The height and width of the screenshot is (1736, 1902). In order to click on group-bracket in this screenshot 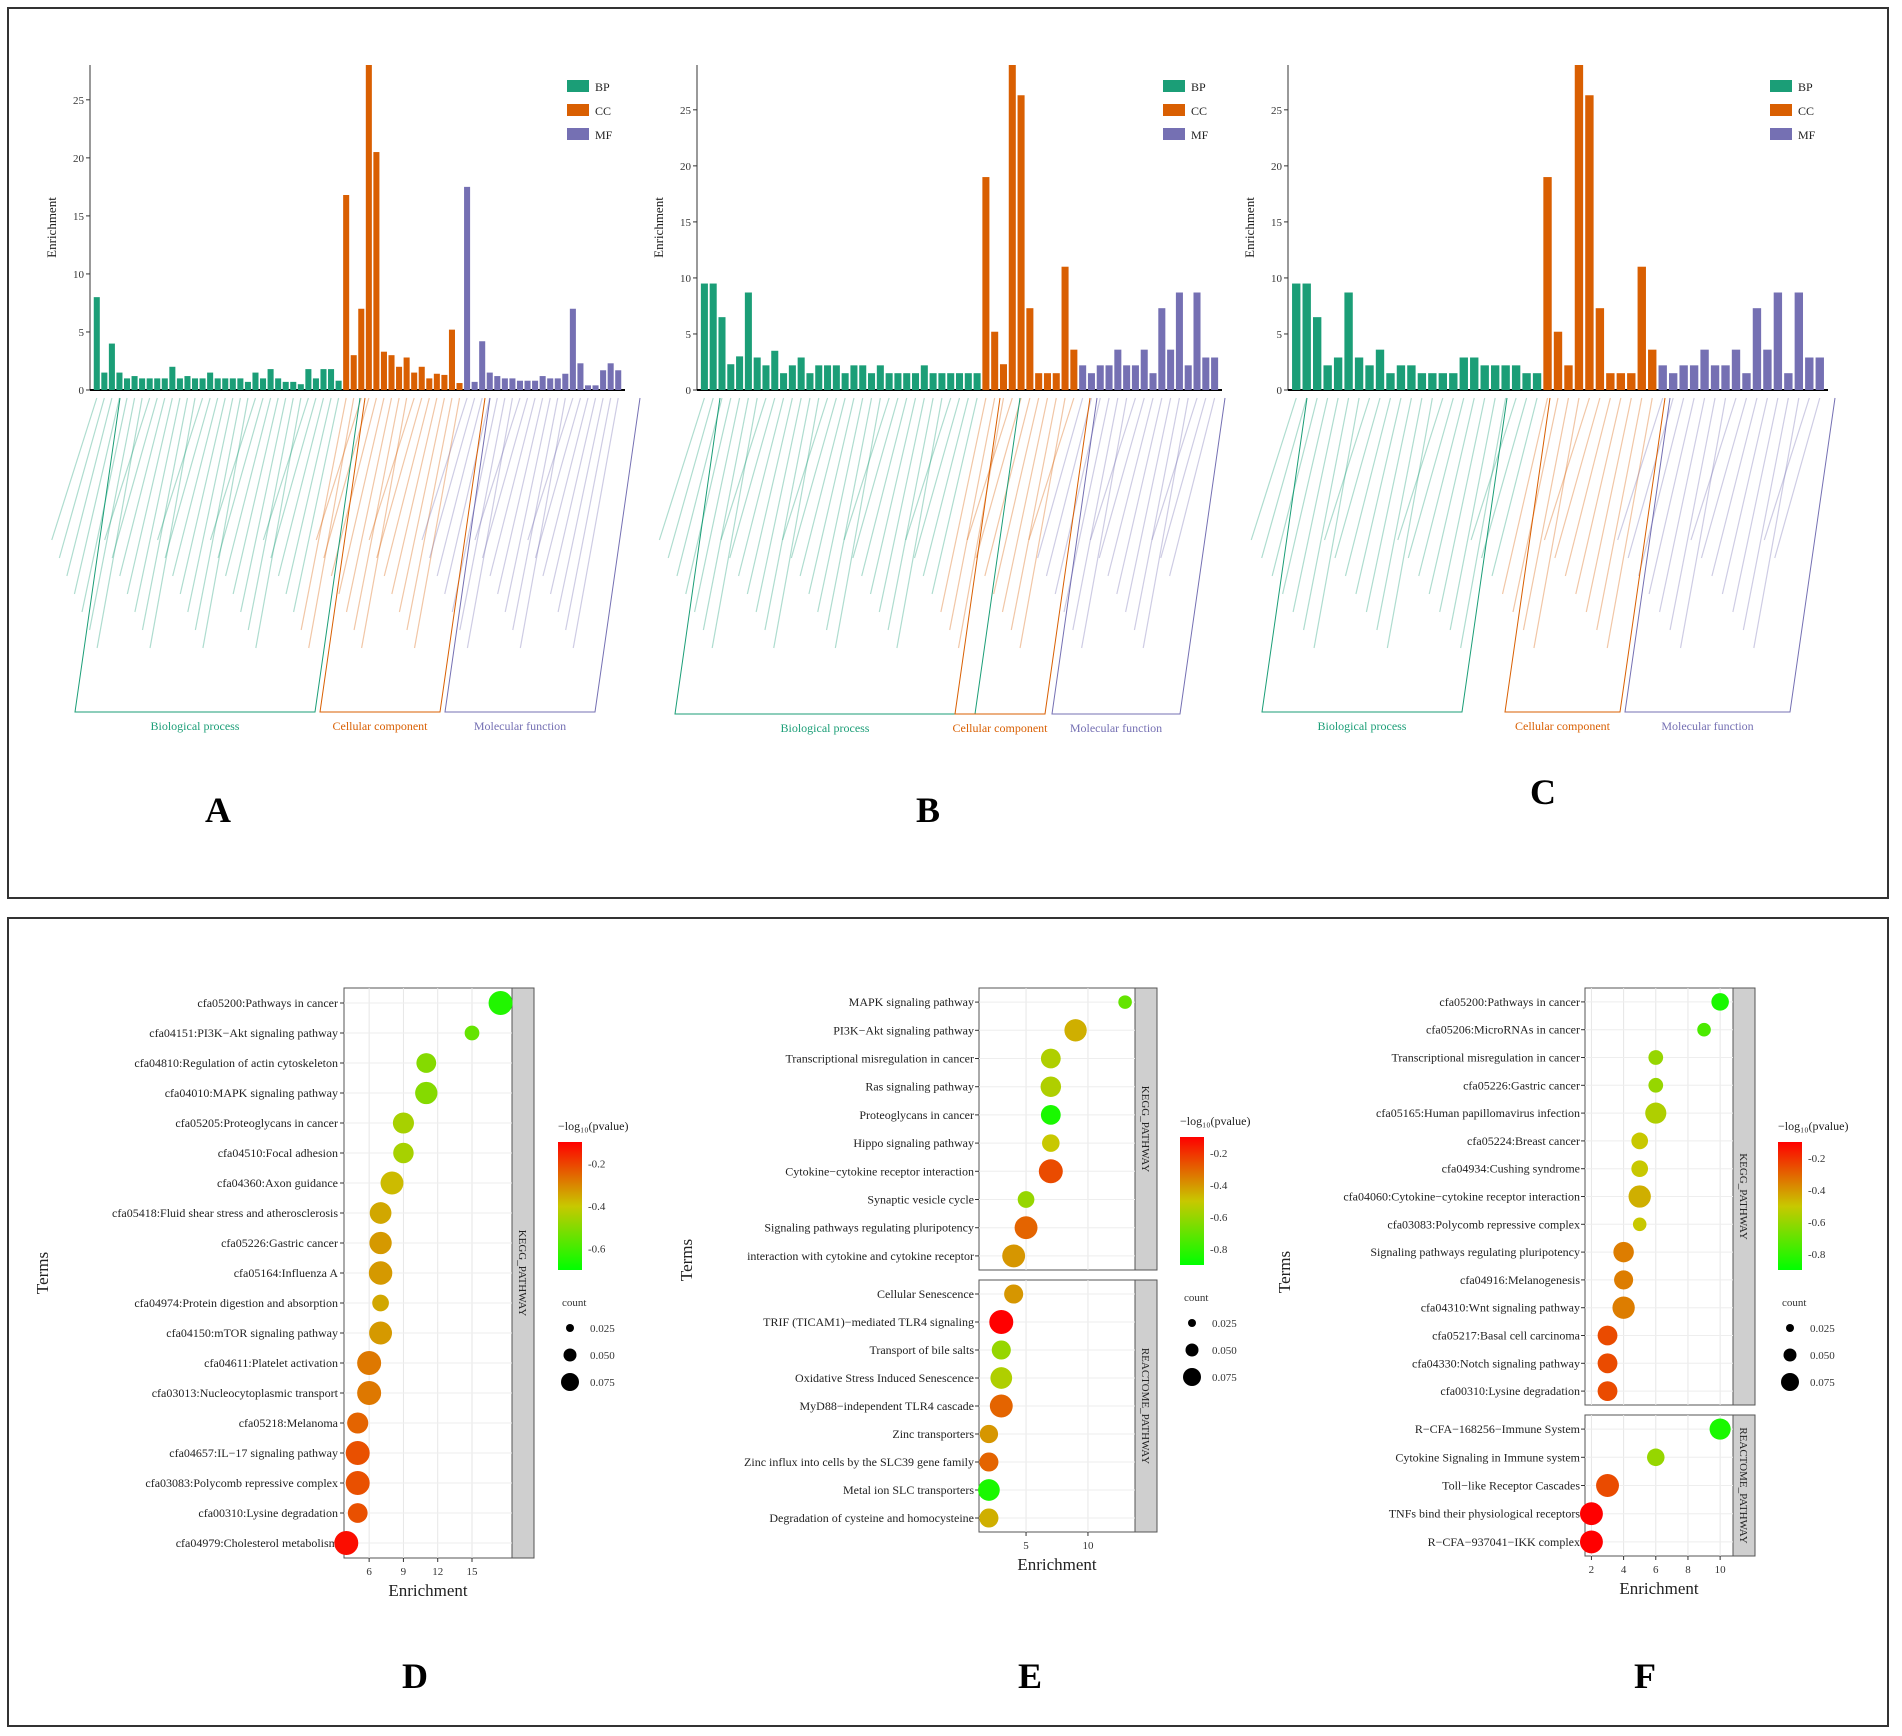, I will do `click(402, 555)`.